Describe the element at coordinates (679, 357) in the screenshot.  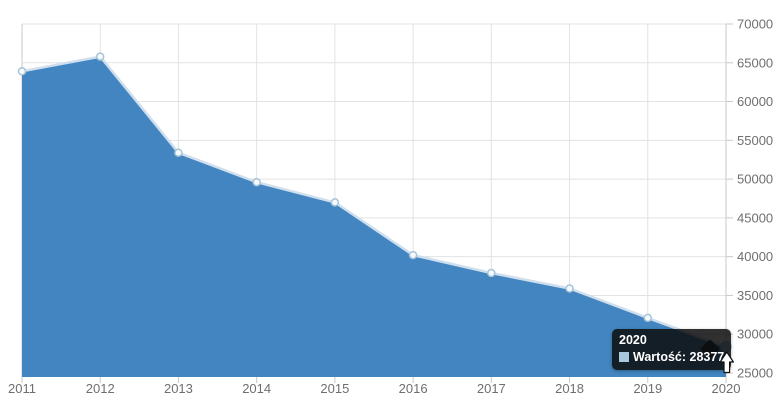
I see `tooltip-value: Wartość: 28377` at that location.